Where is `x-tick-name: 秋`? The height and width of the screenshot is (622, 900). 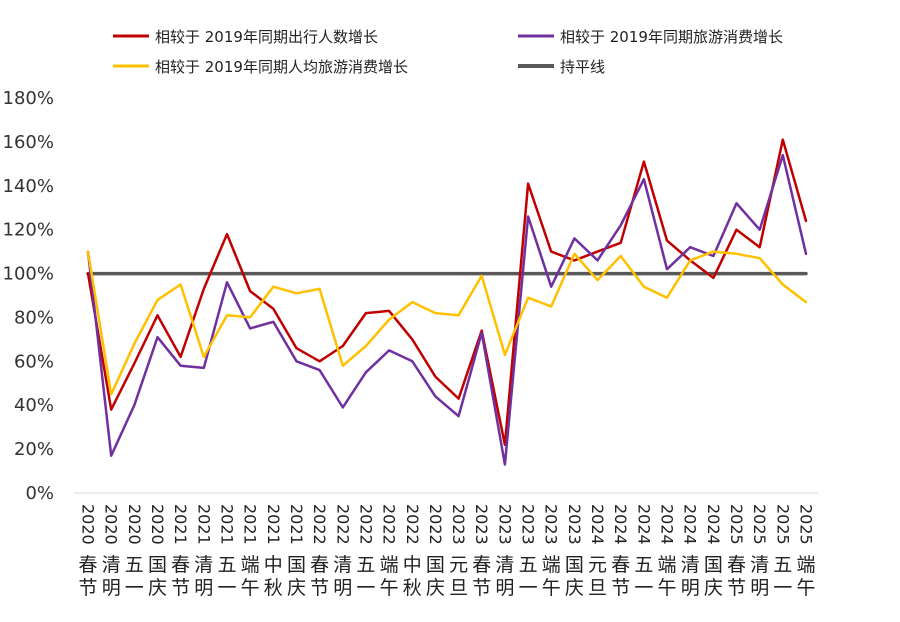 x-tick-name: 秋 is located at coordinates (273, 588).